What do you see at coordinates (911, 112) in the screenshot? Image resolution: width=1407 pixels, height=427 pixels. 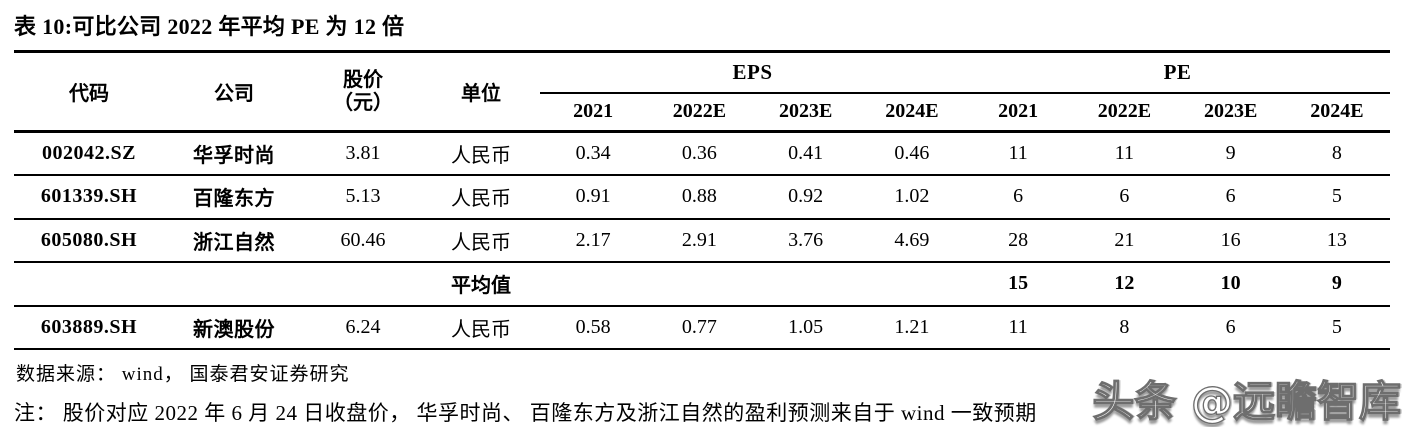 I see `header-eps-2024e: 2024E` at bounding box center [911, 112].